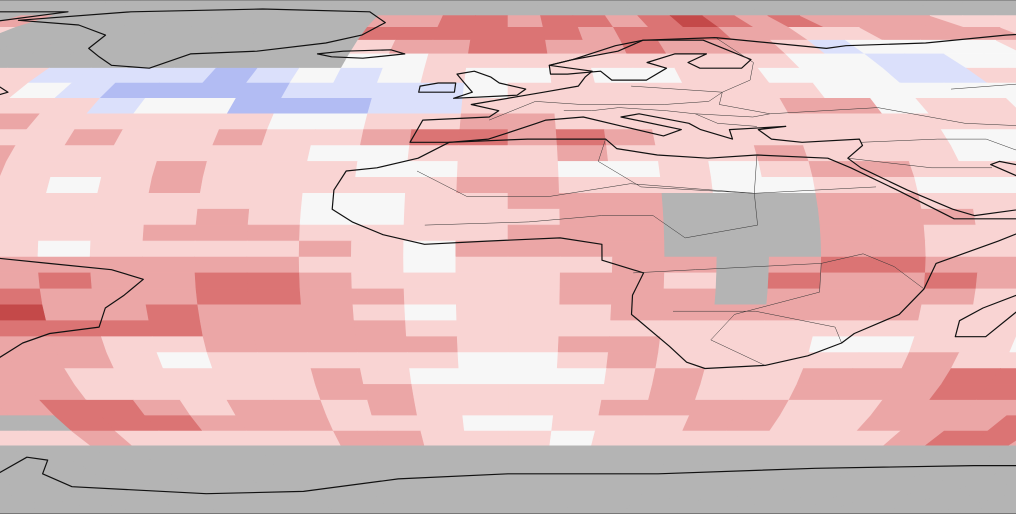  What do you see at coordinates (201, 38) in the screenshot?
I see `coastline-greenland` at bounding box center [201, 38].